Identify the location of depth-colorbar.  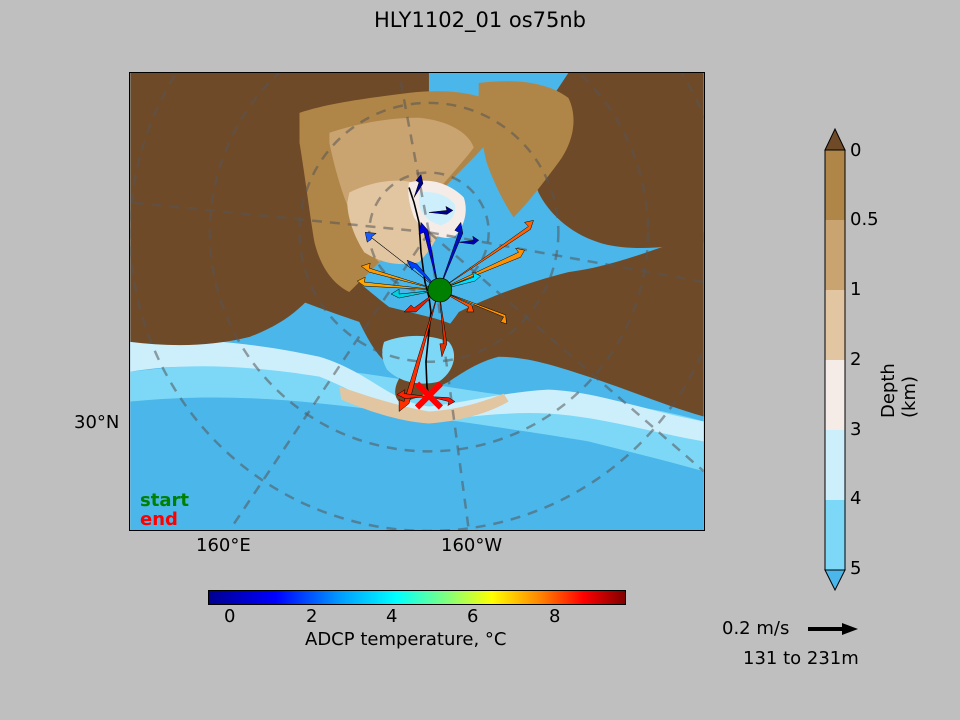
(835, 360).